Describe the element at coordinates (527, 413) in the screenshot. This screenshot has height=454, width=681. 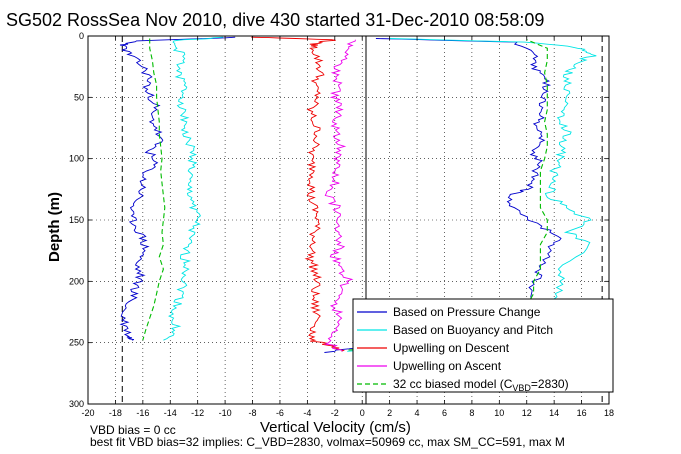
I see `x-tick-label: 12` at that location.